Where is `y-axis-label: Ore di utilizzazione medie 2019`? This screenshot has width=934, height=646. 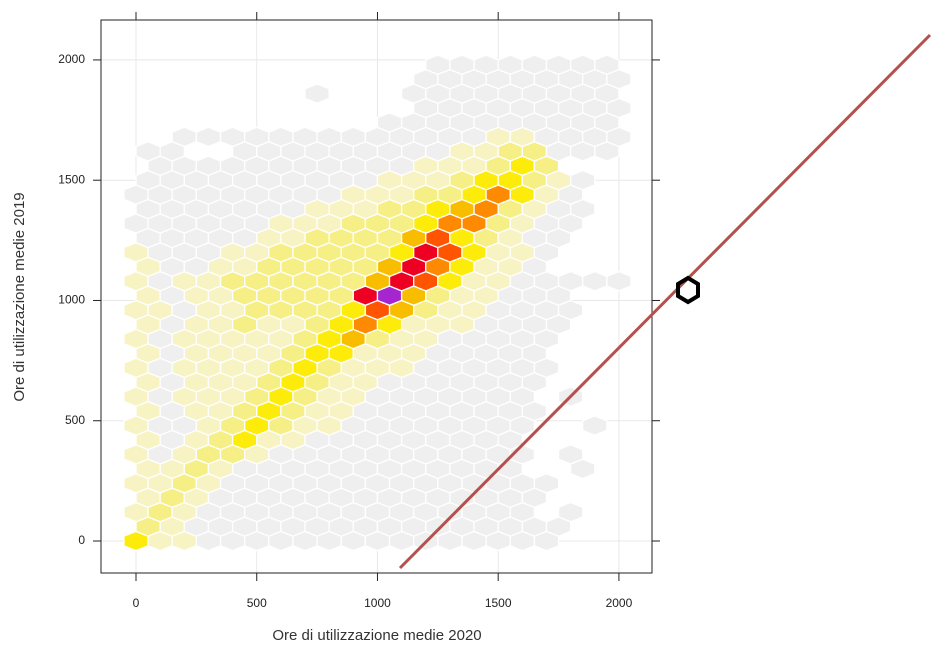 y-axis-label: Ore di utilizzazione medie 2019 is located at coordinates (19, 296).